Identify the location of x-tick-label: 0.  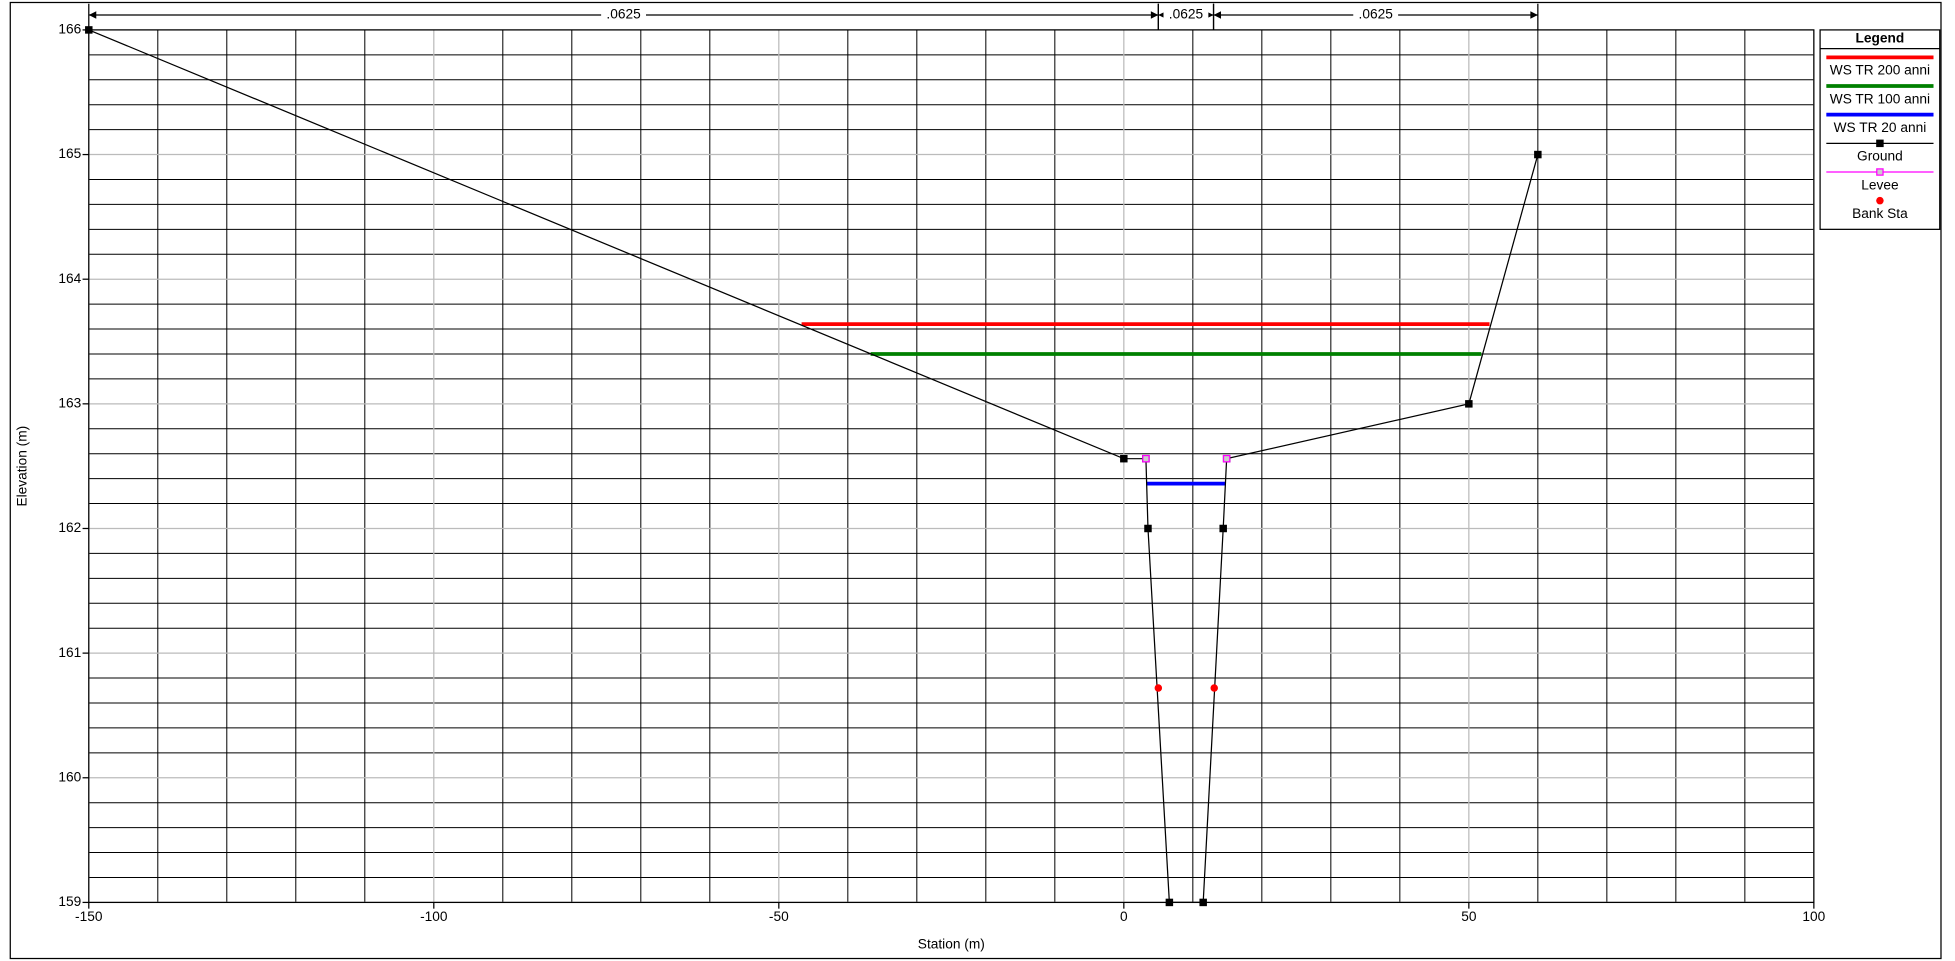
(1124, 916).